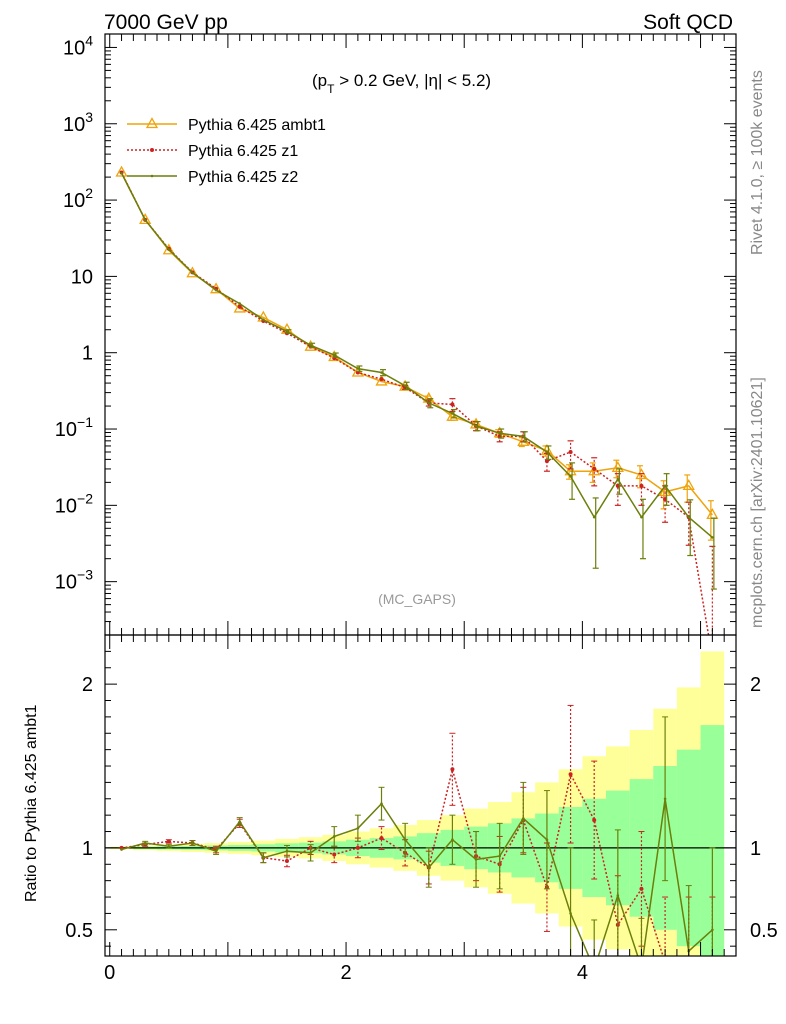 This screenshot has width=786, height=1024. Describe the element at coordinates (89, 40) in the screenshot. I see `y-tick-exponent: 4` at that location.